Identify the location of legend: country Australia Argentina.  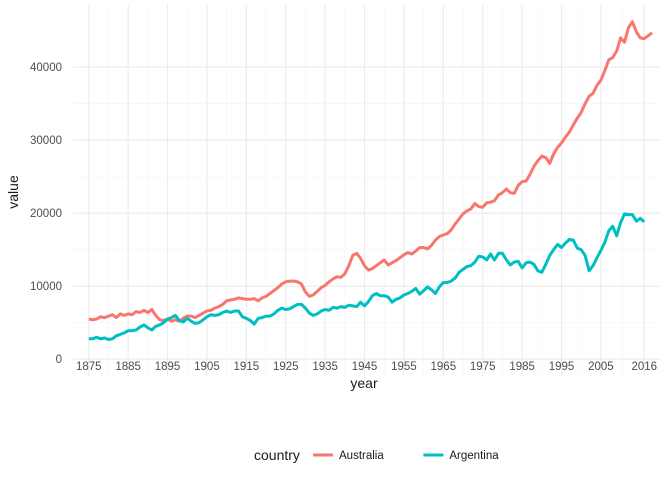
(376, 455).